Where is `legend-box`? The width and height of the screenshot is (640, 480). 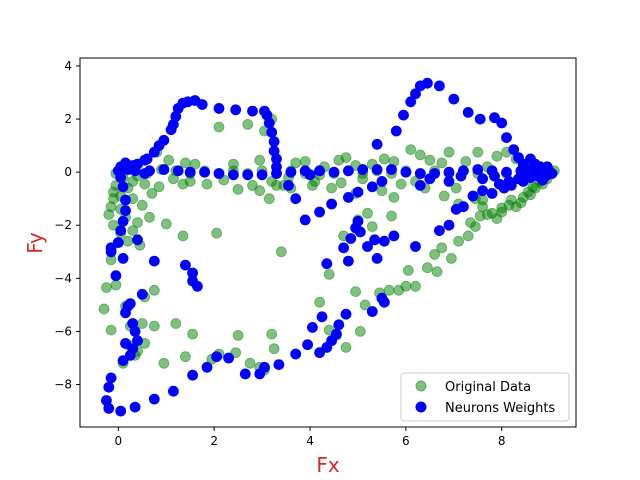
legend-box is located at coordinates (485, 397).